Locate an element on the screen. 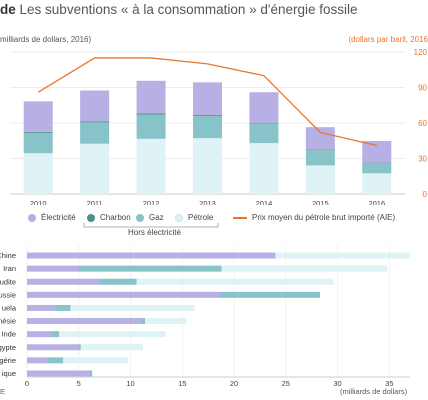 Image resolution: width=428 pixels, height=400 pixels. bottom-unit-label: (milliards de dollars) is located at coordinates (374, 391).